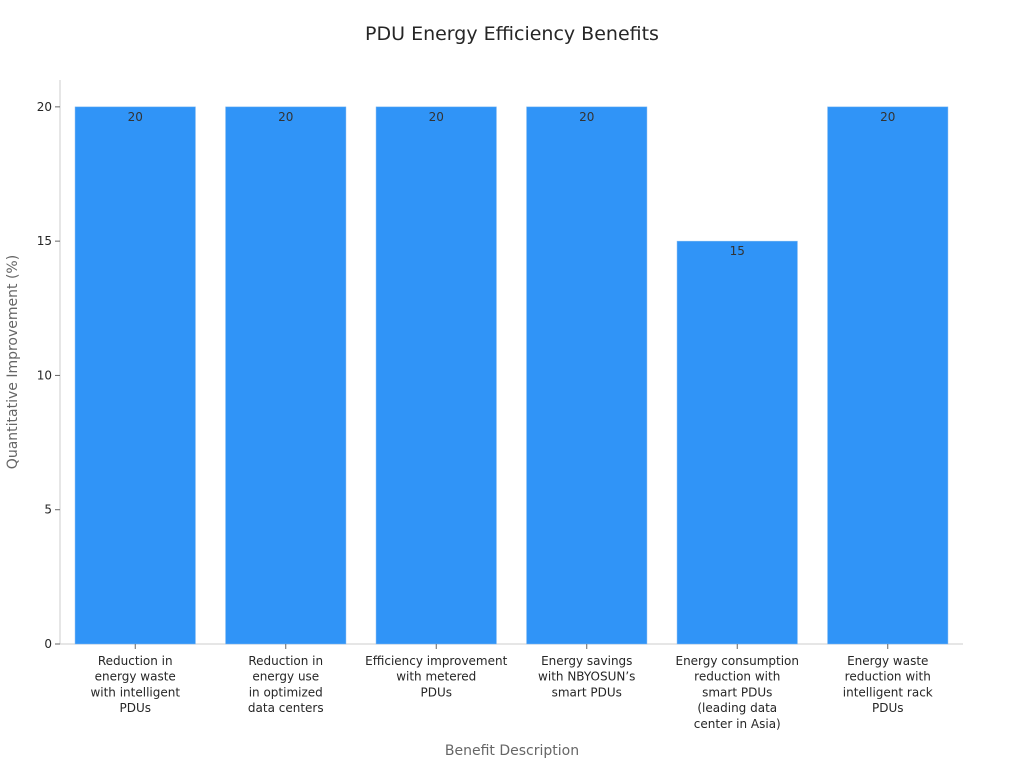  Describe the element at coordinates (737, 251) in the screenshot. I see `data-label: 15` at that location.